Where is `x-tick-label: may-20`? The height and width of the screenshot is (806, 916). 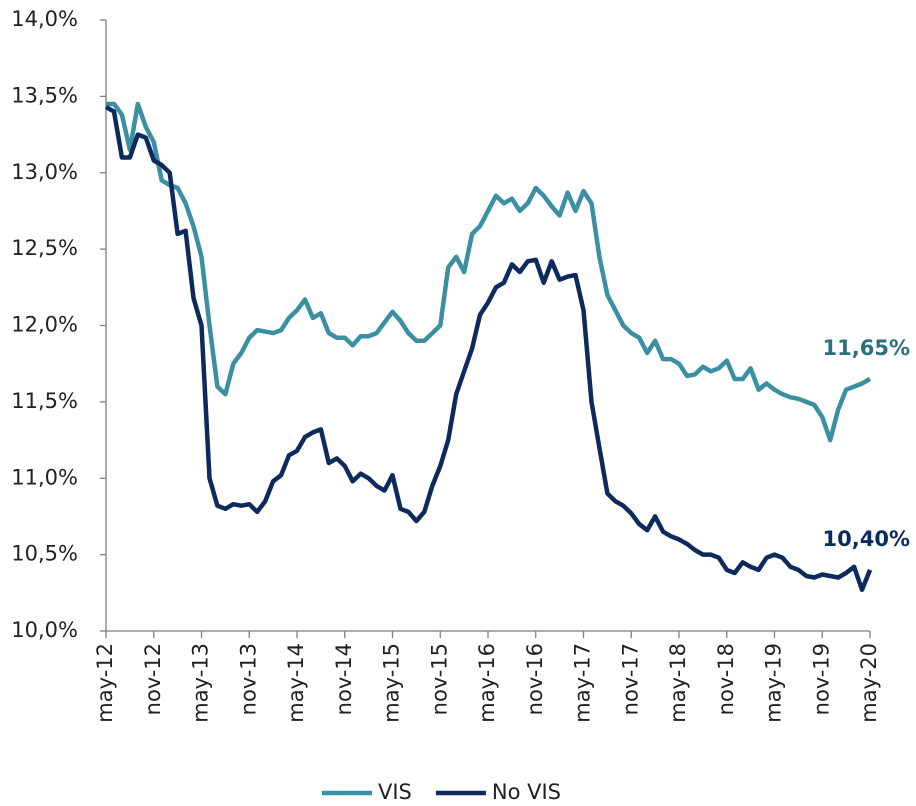 x-tick-label: may-20 is located at coordinates (869, 683).